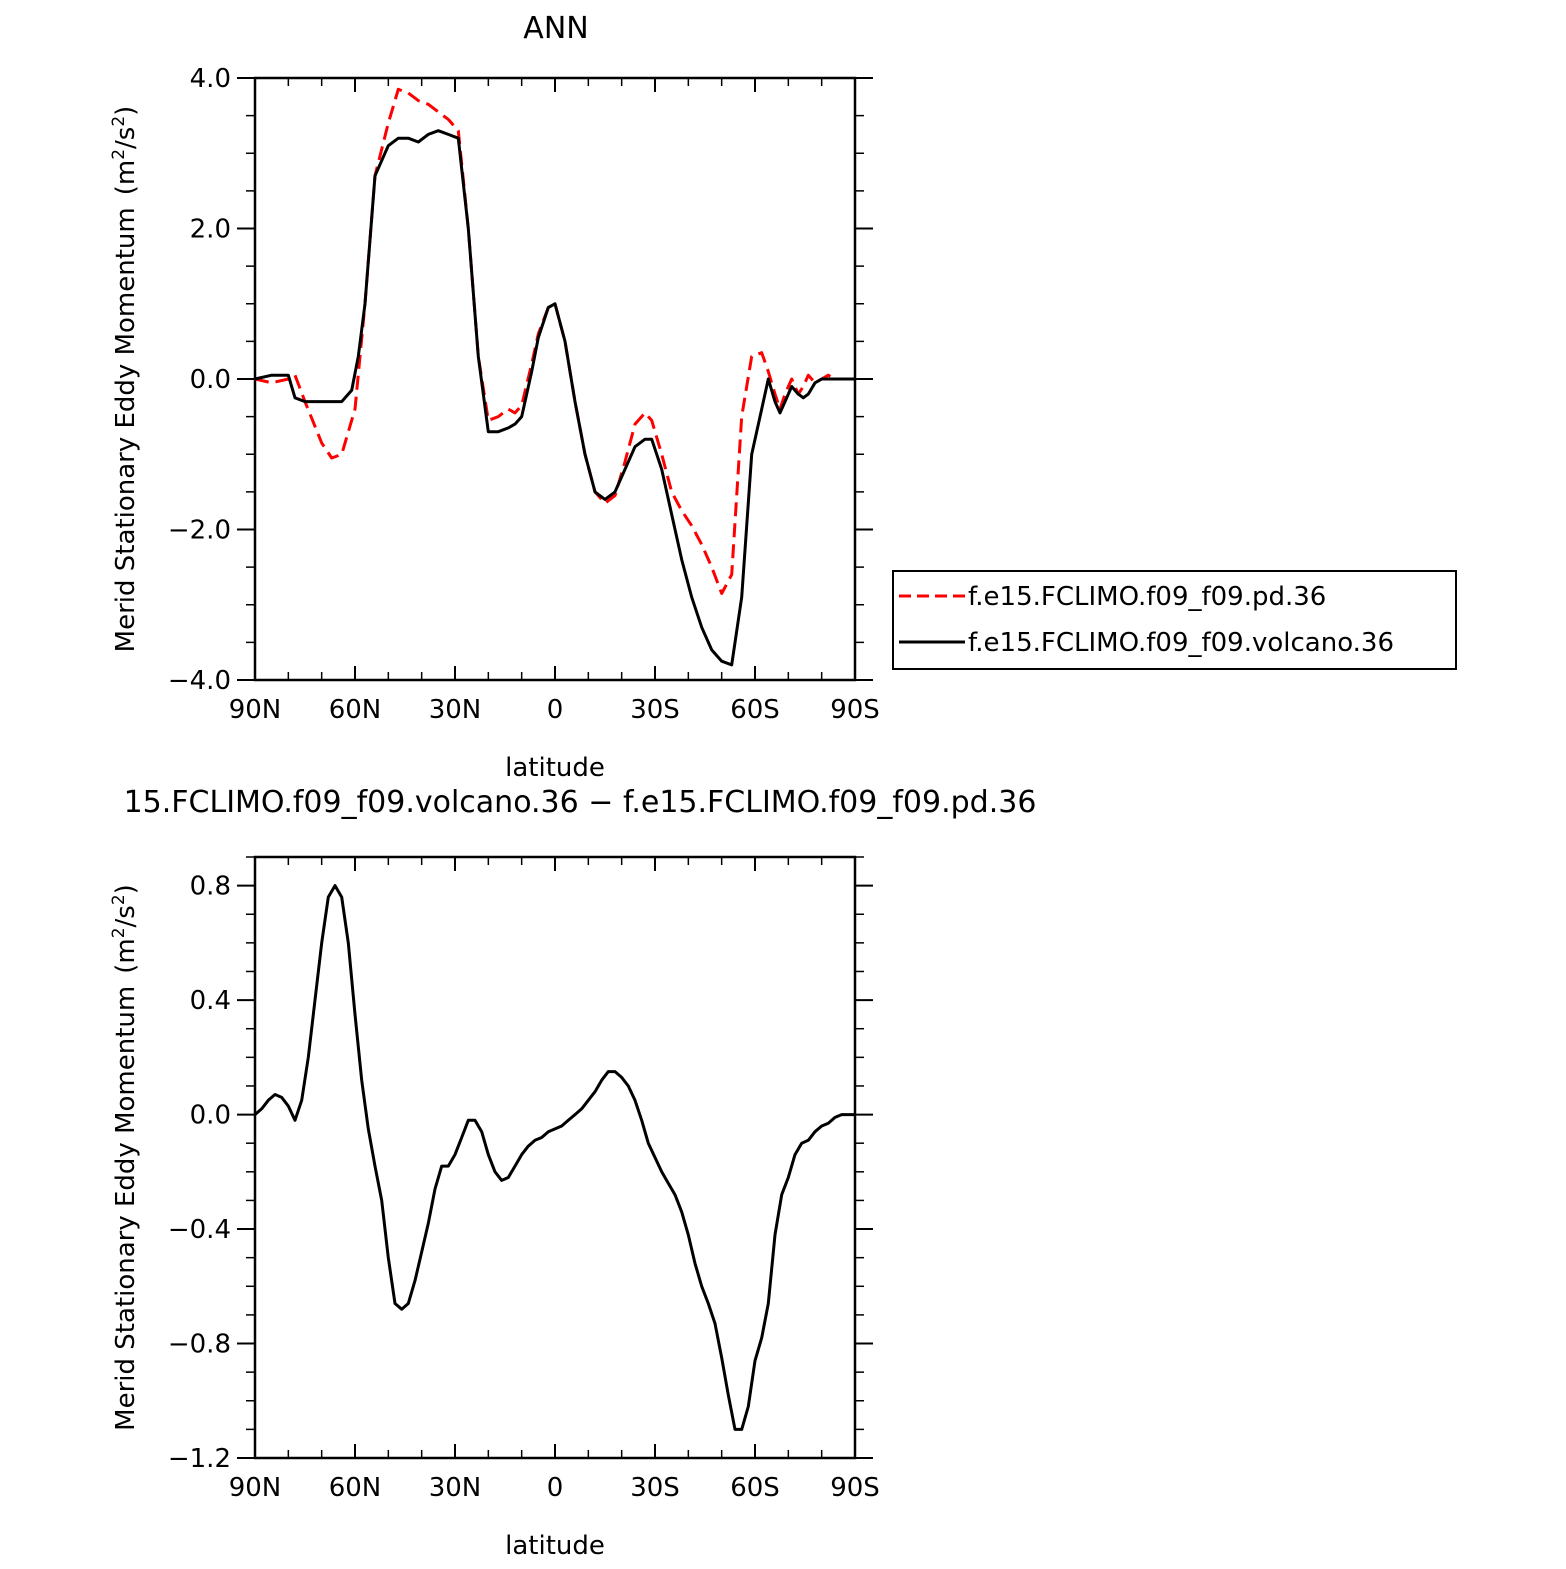 This screenshot has height=1569, width=1566. Describe the element at coordinates (210, 230) in the screenshot. I see `y-tick-label: 2.0` at that location.